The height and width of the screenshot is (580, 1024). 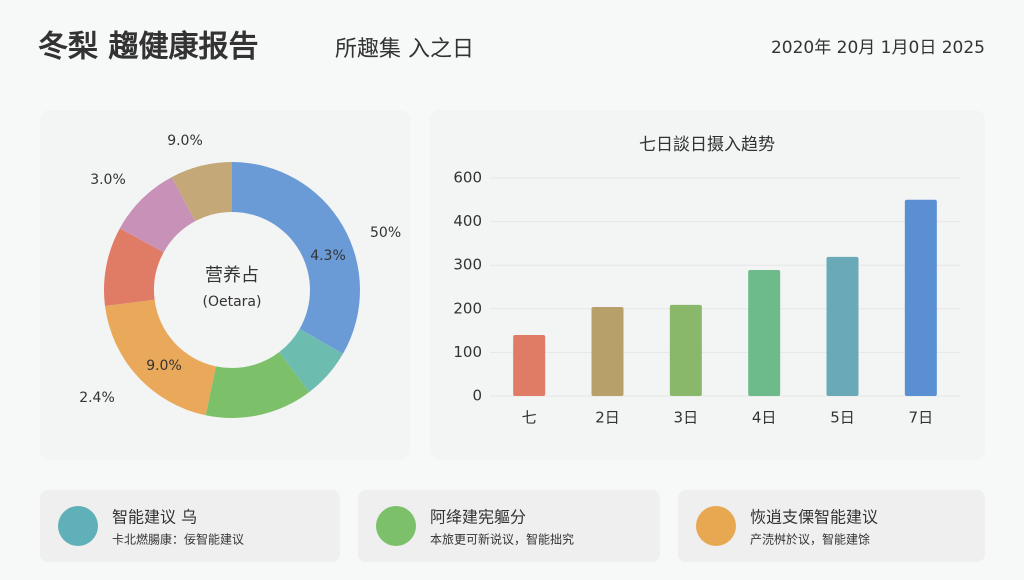 What do you see at coordinates (467, 178) in the screenshot?
I see `y-tick-label: 600` at bounding box center [467, 178].